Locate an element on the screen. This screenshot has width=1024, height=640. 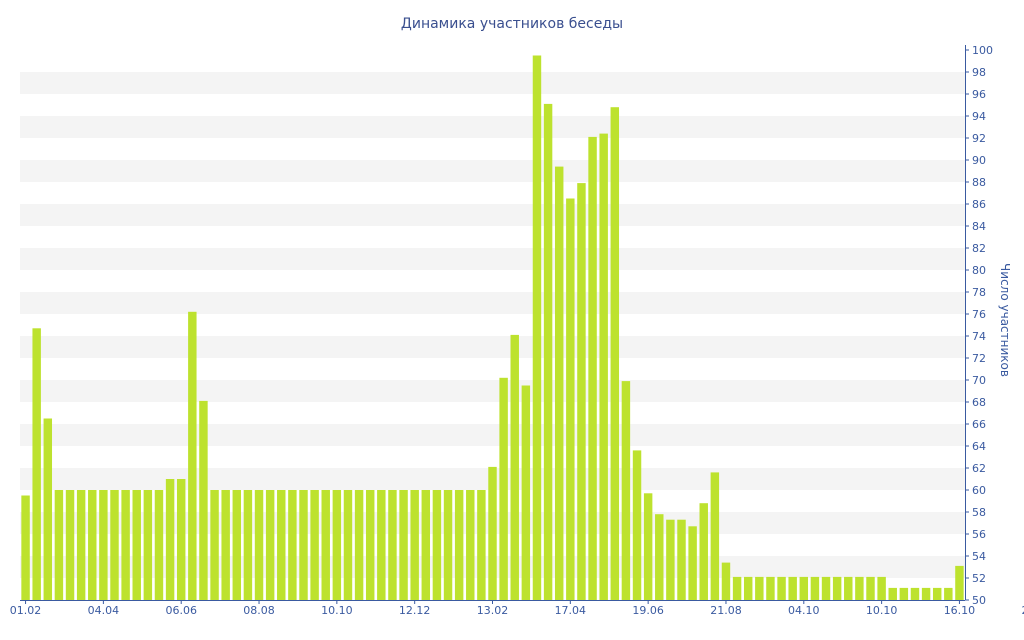
y-tick-label: 82 is located at coordinates (979, 248).